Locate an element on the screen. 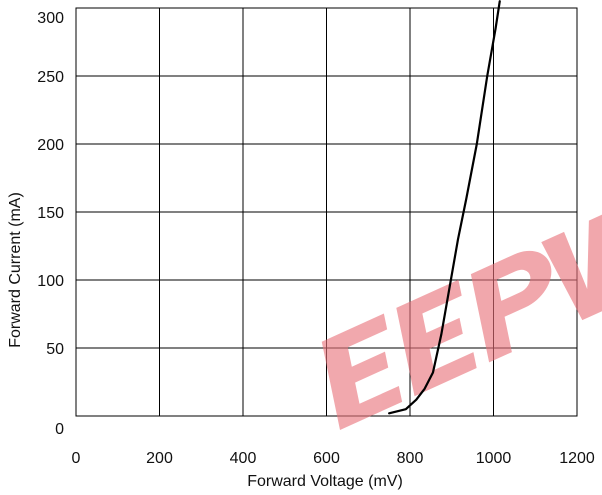  y-tick-label: 0 is located at coordinates (59, 429).